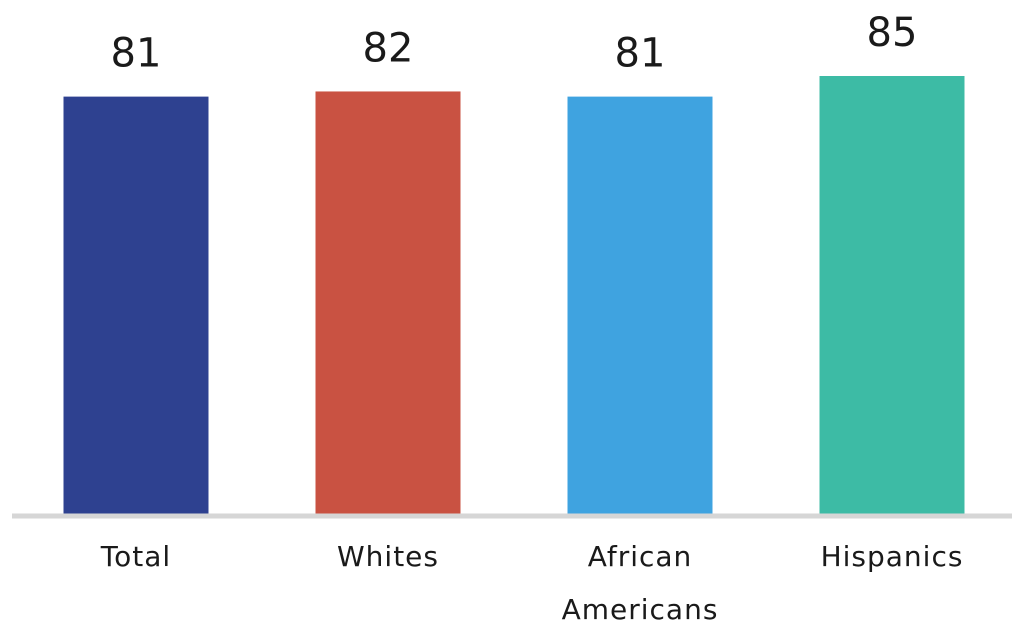  Describe the element at coordinates (388, 556) in the screenshot. I see `category-label: Whites` at that location.